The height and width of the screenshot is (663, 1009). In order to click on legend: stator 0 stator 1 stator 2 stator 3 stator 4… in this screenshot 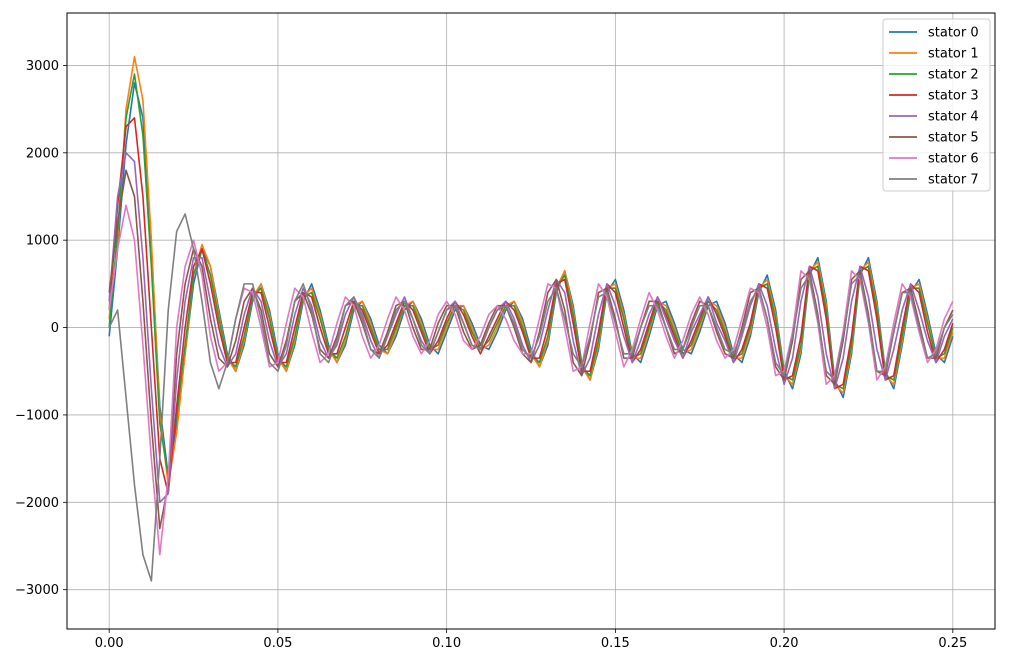, I will do `click(936, 105)`.